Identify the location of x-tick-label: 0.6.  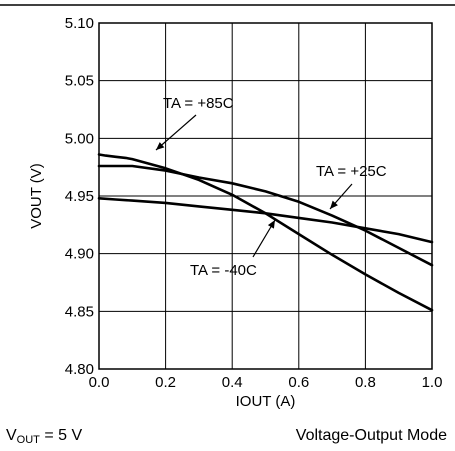
(298, 382).